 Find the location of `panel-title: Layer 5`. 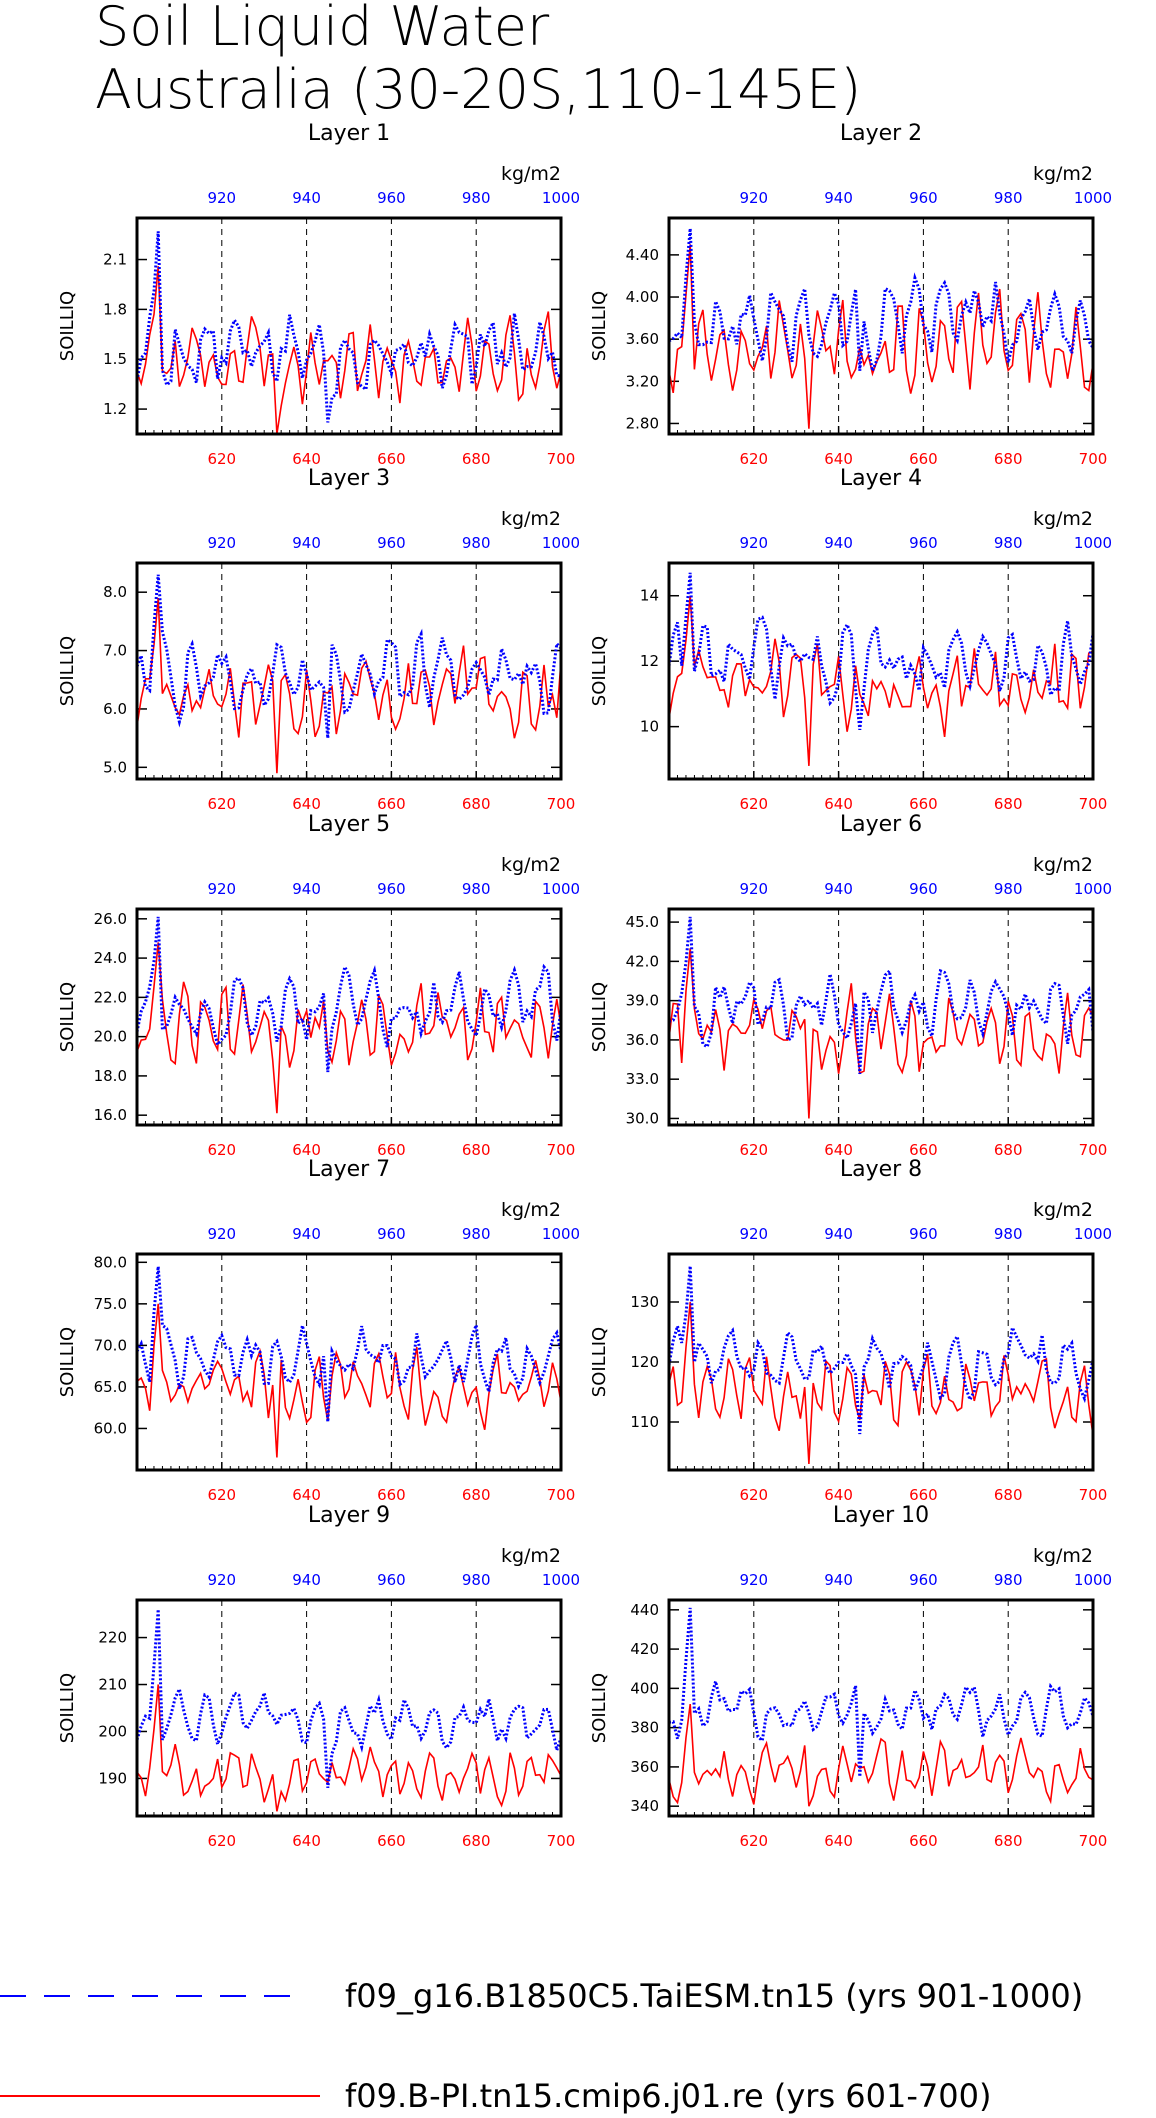

panel-title: Layer 5 is located at coordinates (349, 824).